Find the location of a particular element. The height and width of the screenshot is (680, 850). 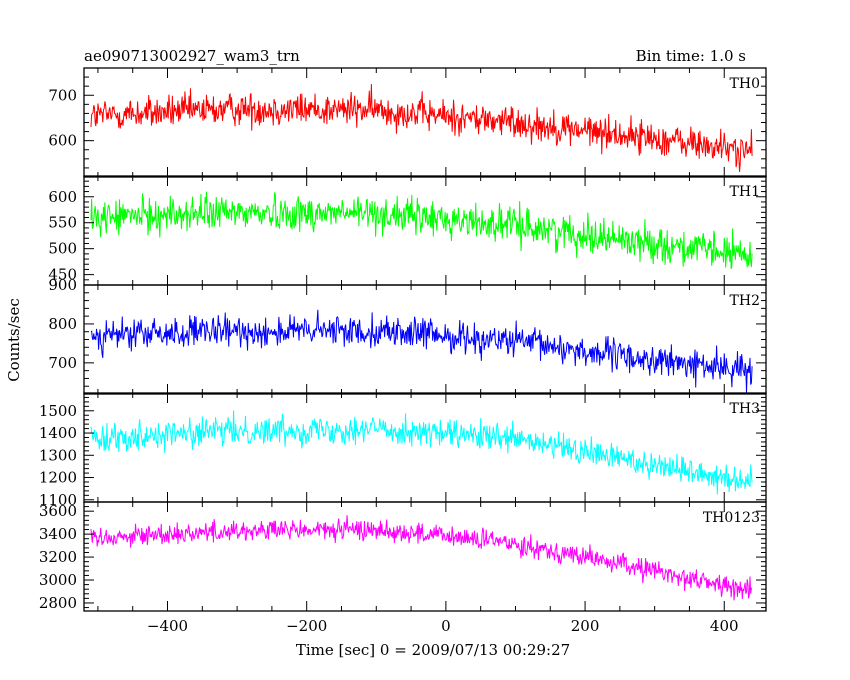

x-axis: −400 −200 0 200 400 is located at coordinates (443, 626).